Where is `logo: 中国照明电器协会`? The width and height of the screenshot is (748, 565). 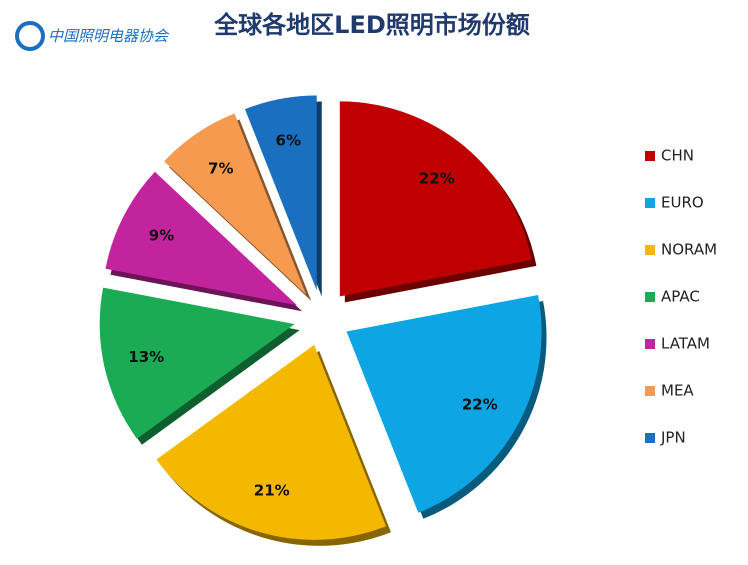 logo: 中国照明电器协会 is located at coordinates (92, 36).